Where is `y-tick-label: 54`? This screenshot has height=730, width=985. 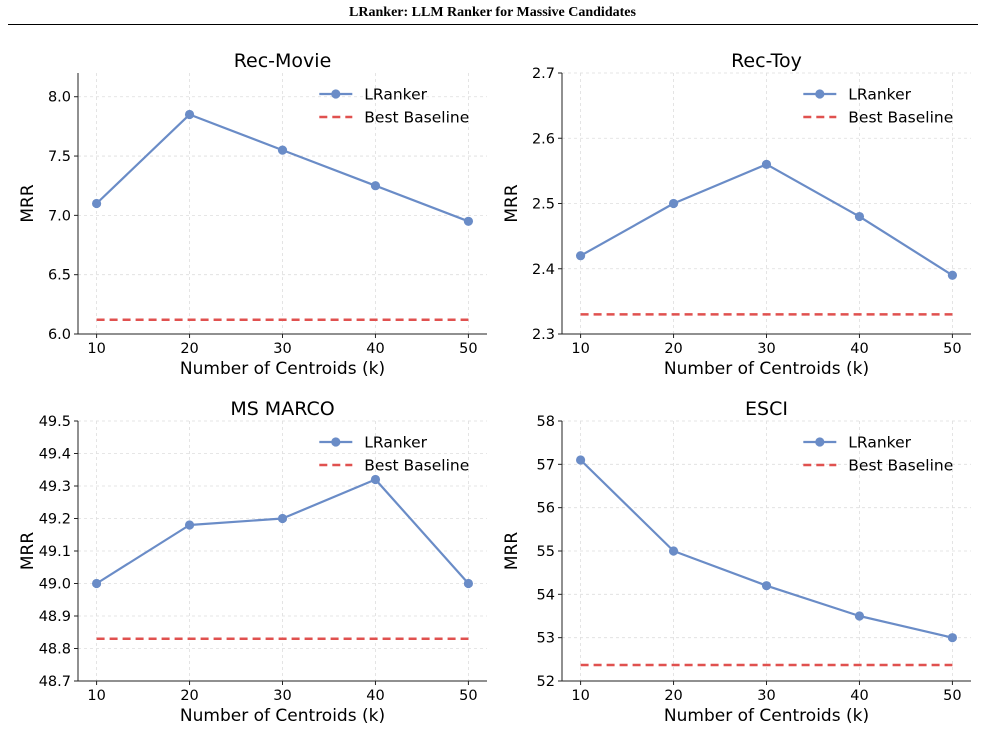 y-tick-label: 54 is located at coordinates (546, 595).